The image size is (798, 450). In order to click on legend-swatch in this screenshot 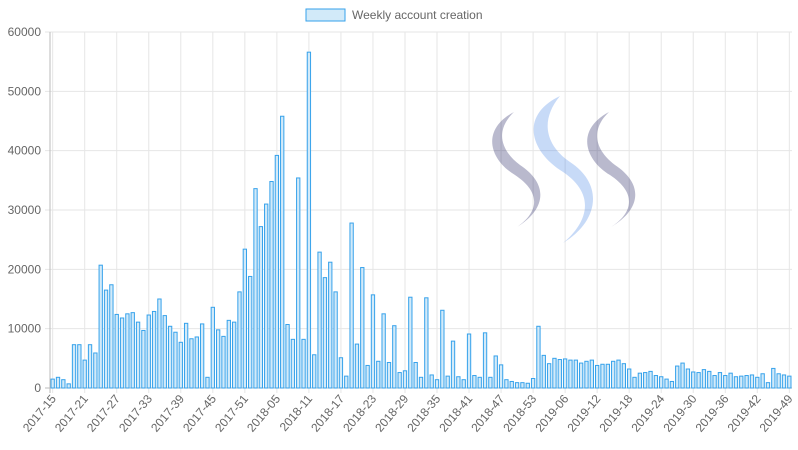, I will do `click(325, 15)`.